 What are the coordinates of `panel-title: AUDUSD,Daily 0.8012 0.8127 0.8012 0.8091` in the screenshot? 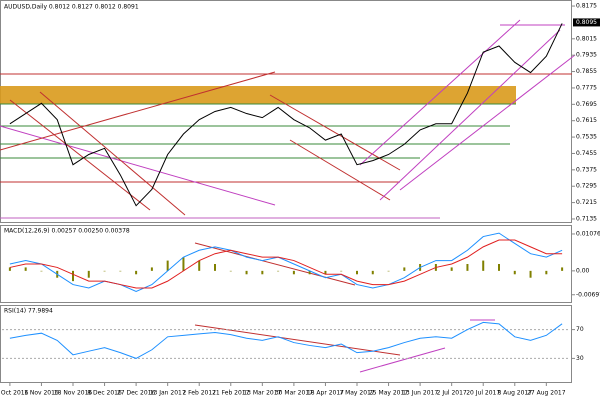 It's located at (71, 7).